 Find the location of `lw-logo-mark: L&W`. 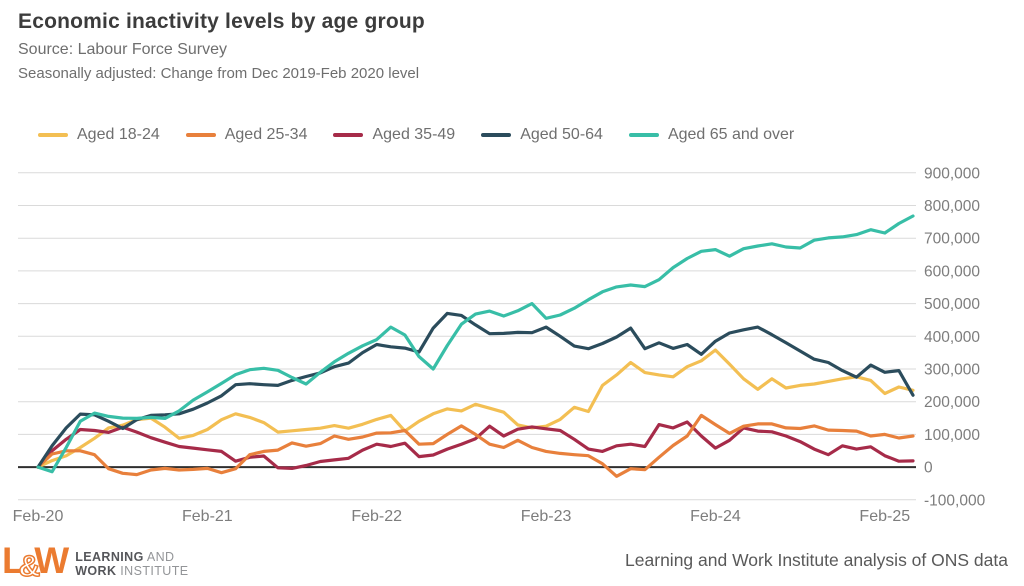

lw-logo-mark: L&W is located at coordinates (35, 562).